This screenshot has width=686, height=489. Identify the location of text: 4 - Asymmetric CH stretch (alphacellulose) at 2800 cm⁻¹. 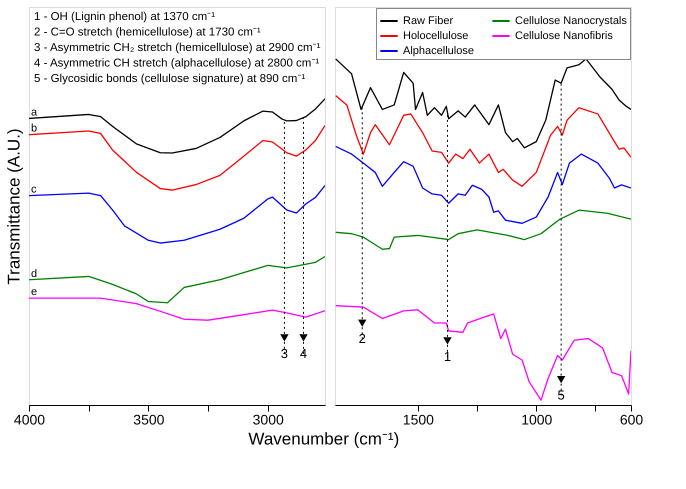
(177, 64).